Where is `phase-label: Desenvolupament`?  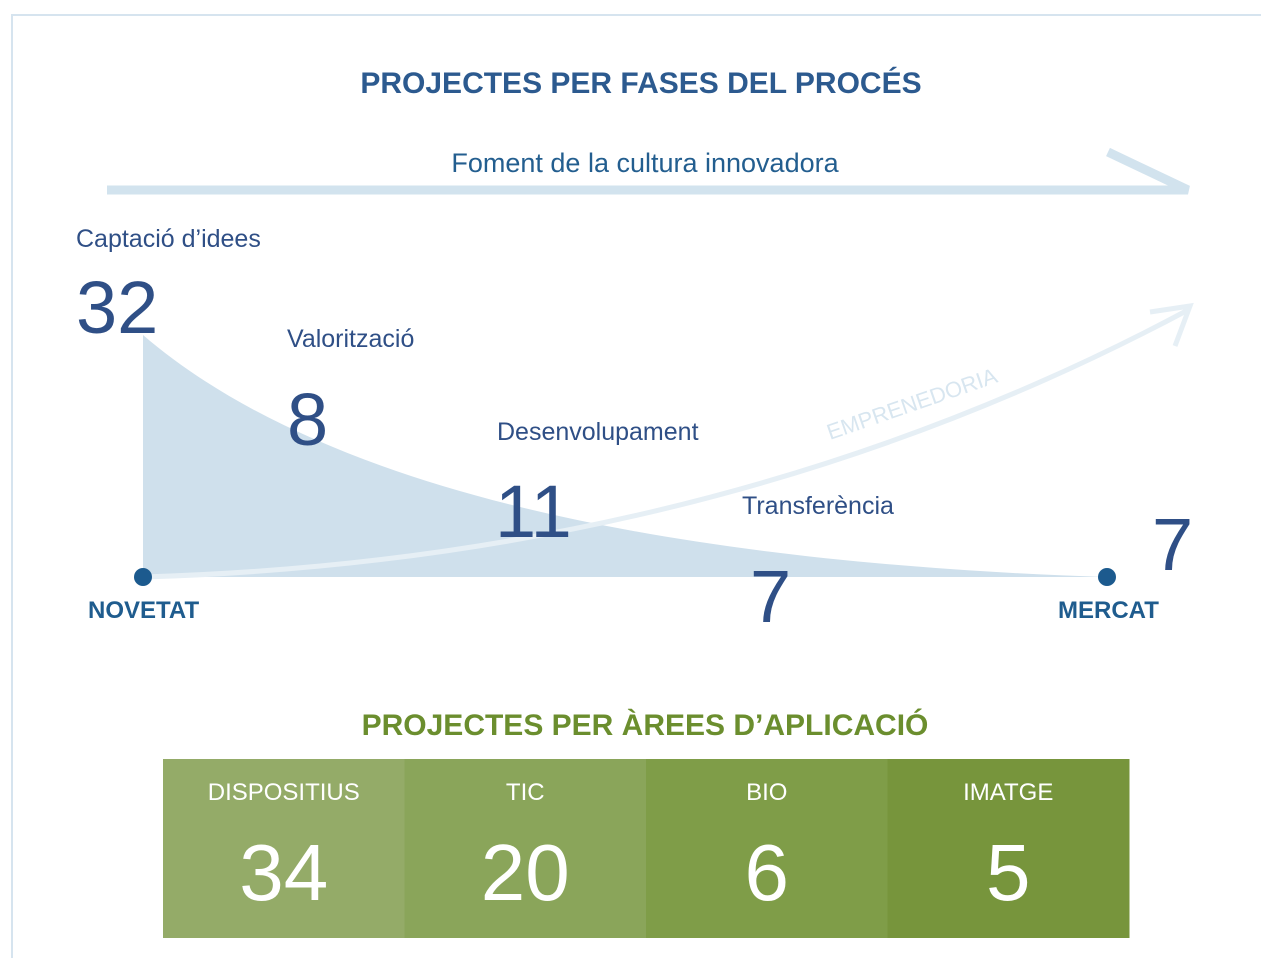
phase-label: Desenvolupament is located at coordinates (598, 432).